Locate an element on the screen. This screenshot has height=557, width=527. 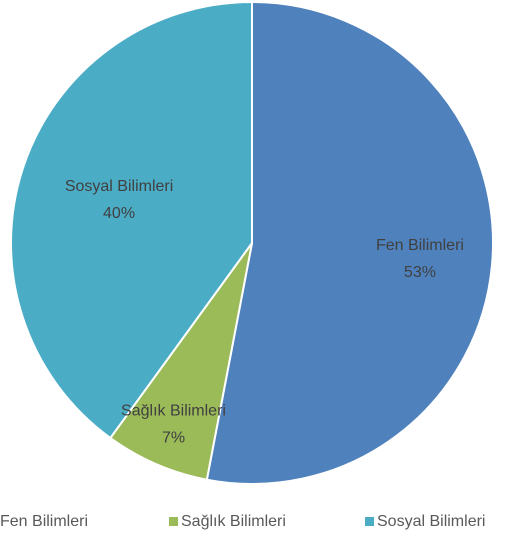
pie-slice is located at coordinates (180, 361).